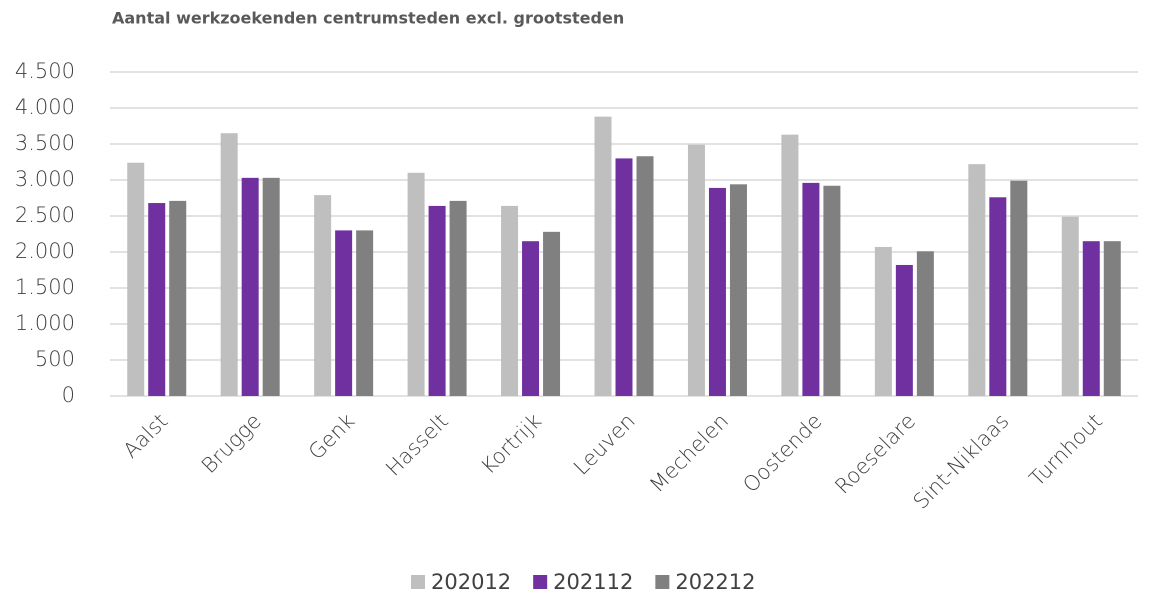 The width and height of the screenshot is (1151, 598). Describe the element at coordinates (45, 323) in the screenshot. I see `y-tick-label: 1.000` at that location.